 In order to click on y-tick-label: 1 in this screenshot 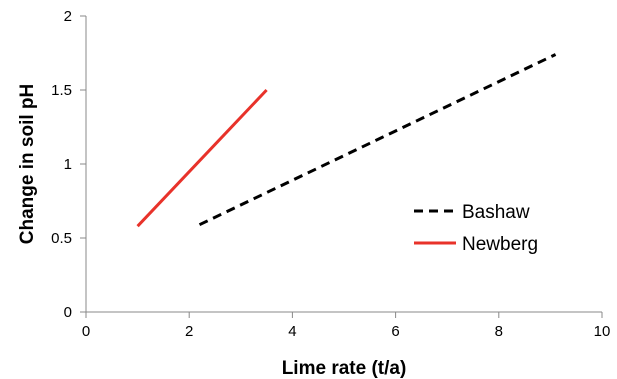, I will do `click(68, 164)`.